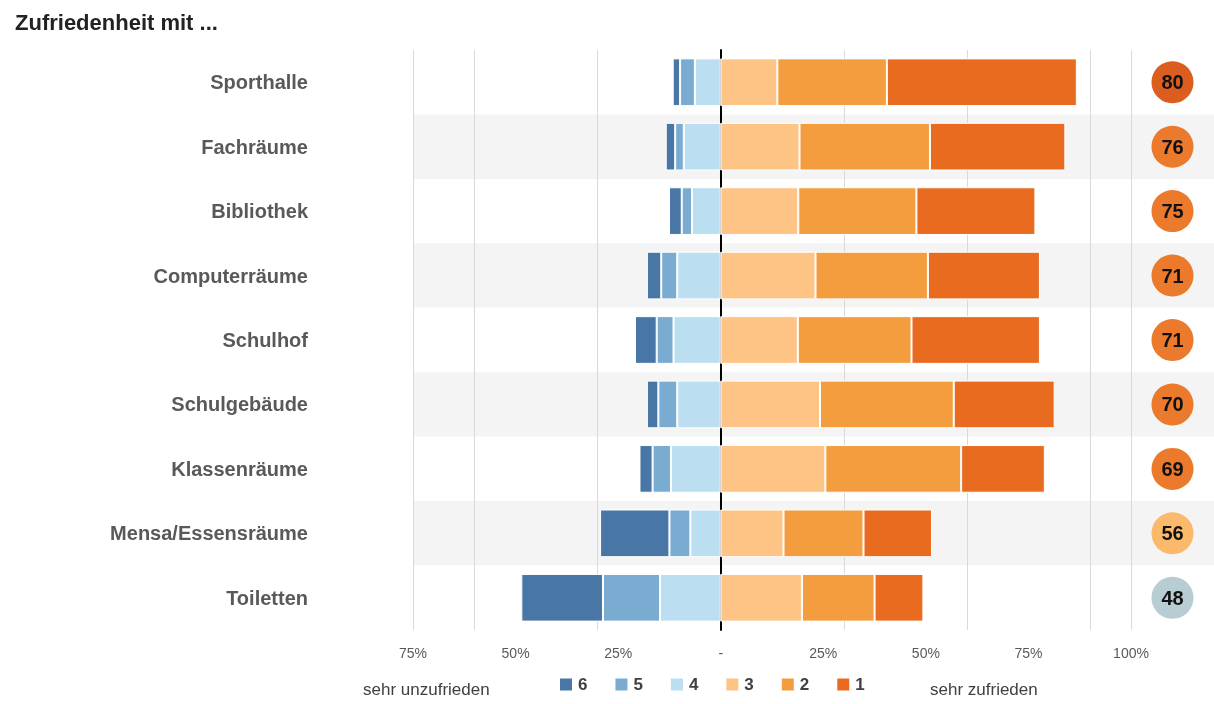 Image resolution: width=1214 pixels, height=704 pixels. Describe the element at coordinates (638, 684) in the screenshot. I see `legend-label: 5` at that location.